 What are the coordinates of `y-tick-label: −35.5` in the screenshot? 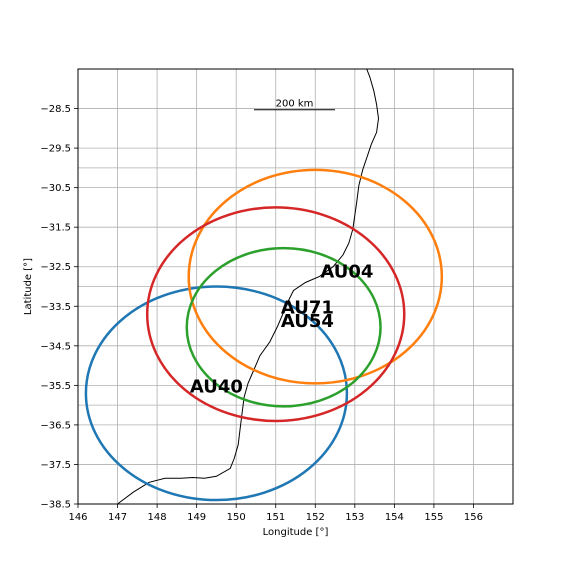 It's located at (55, 386).